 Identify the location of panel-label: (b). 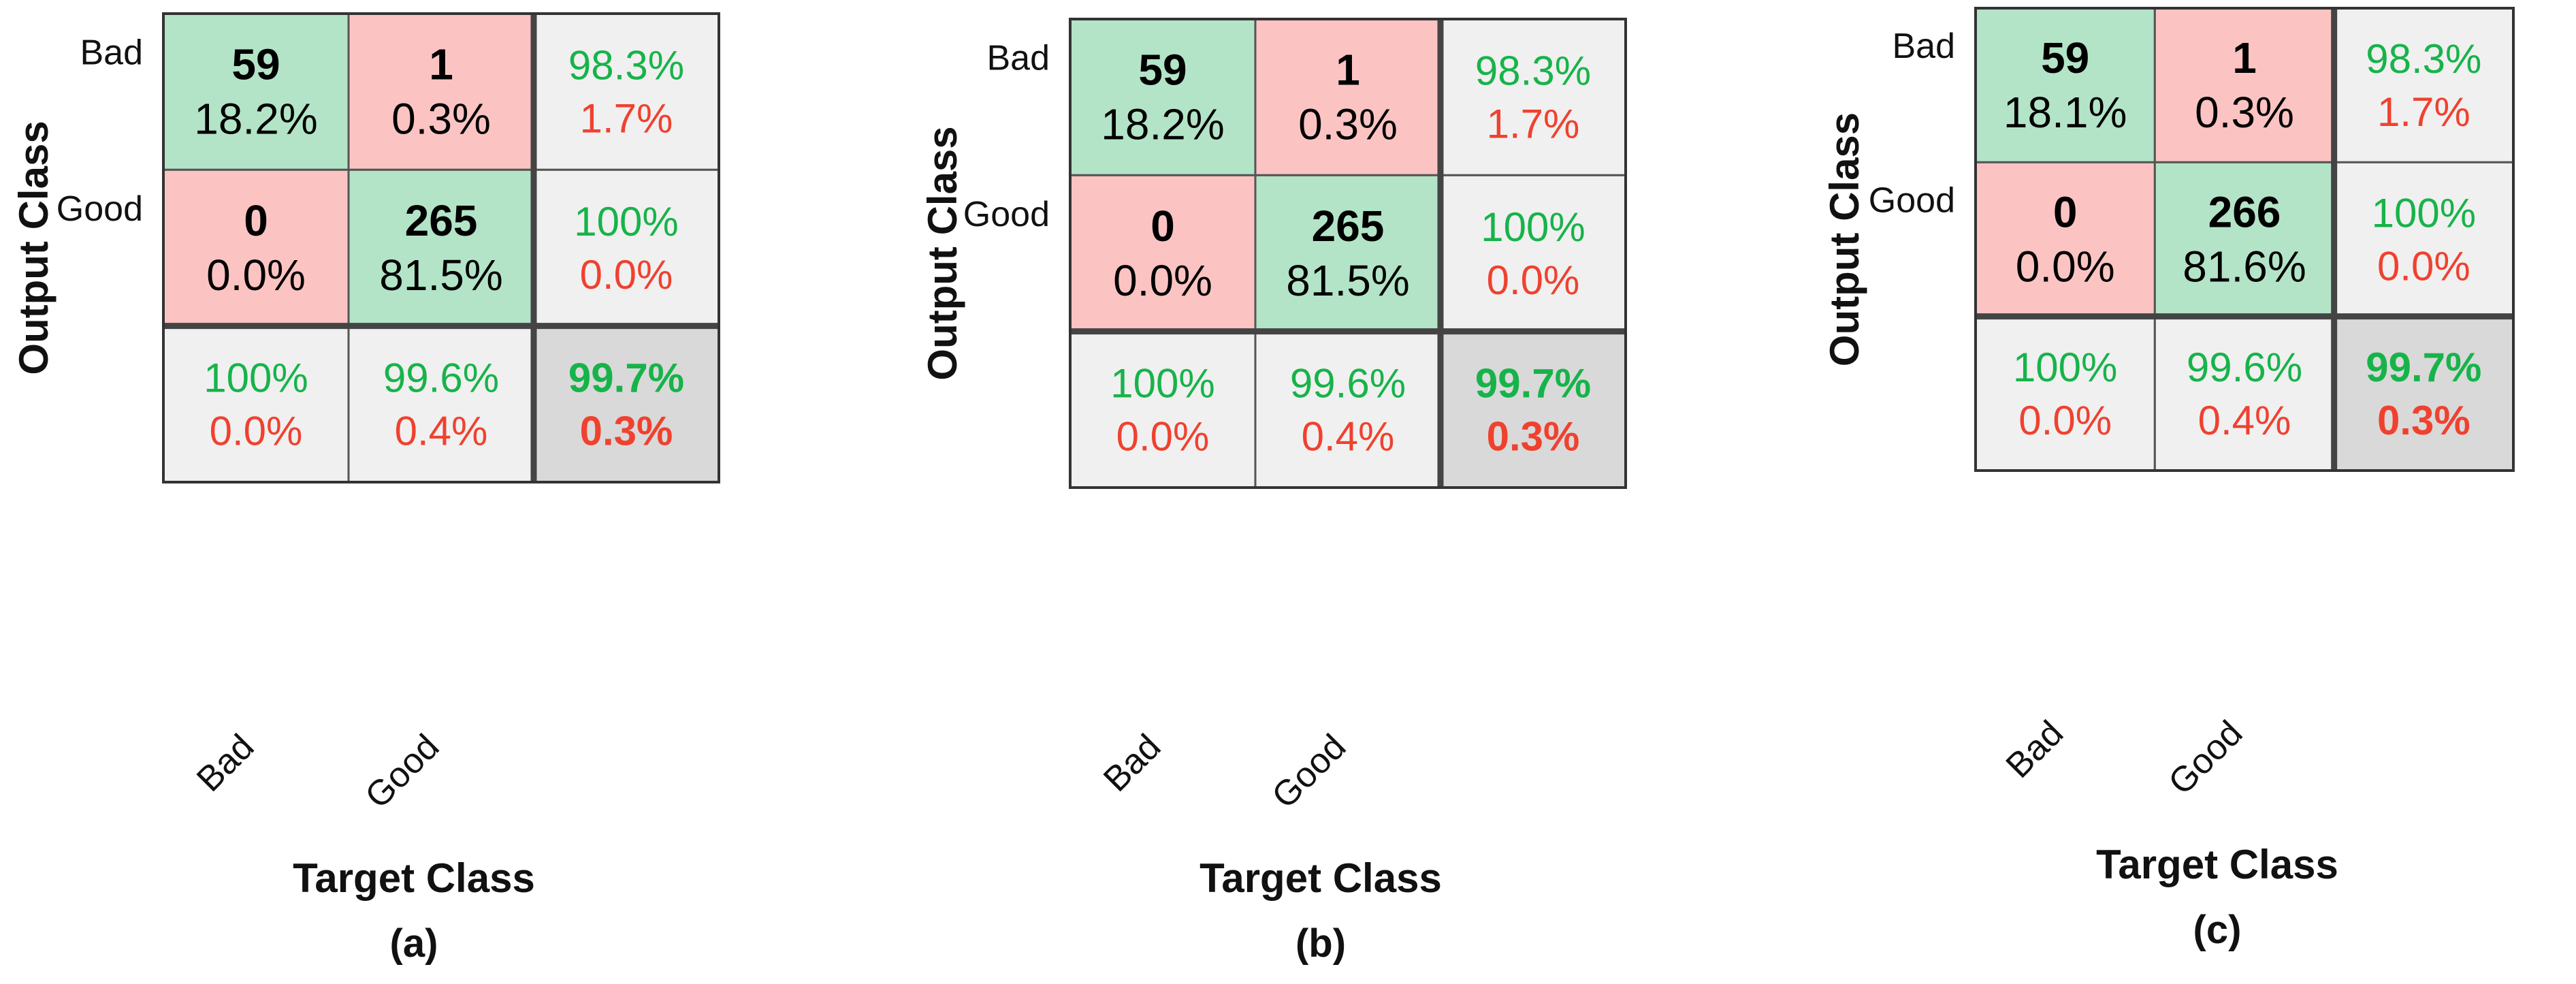
(1321, 943).